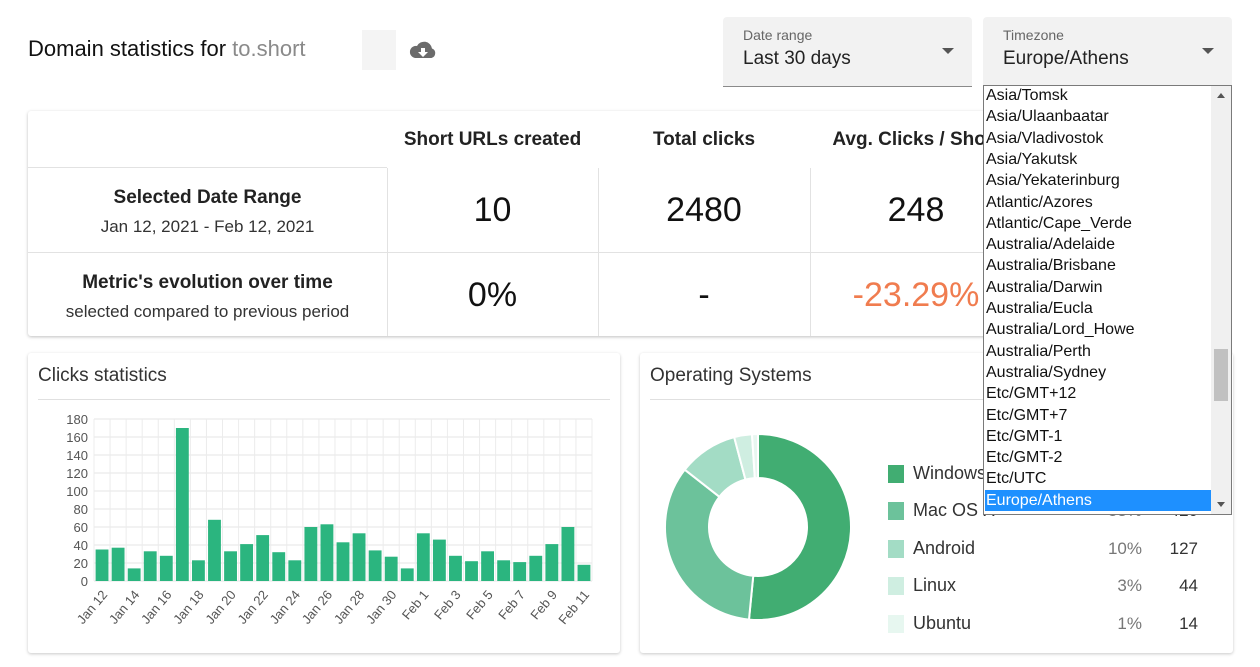 The width and height of the screenshot is (1260, 667). Describe the element at coordinates (77, 455) in the screenshot. I see `y-tick-label: 140` at that location.